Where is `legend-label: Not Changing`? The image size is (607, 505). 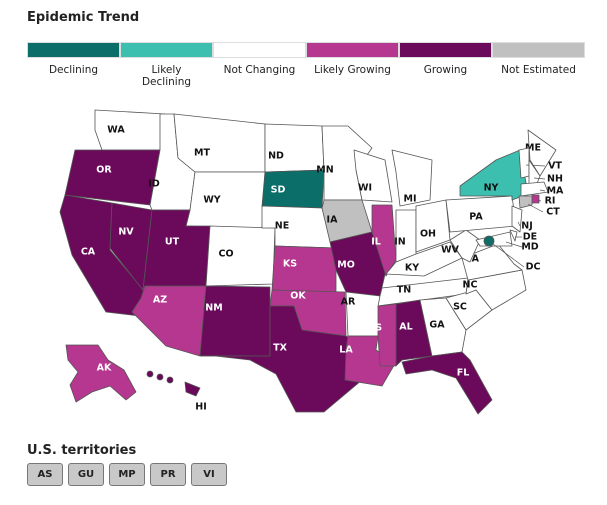 legend-label: Not Changing is located at coordinates (259, 70).